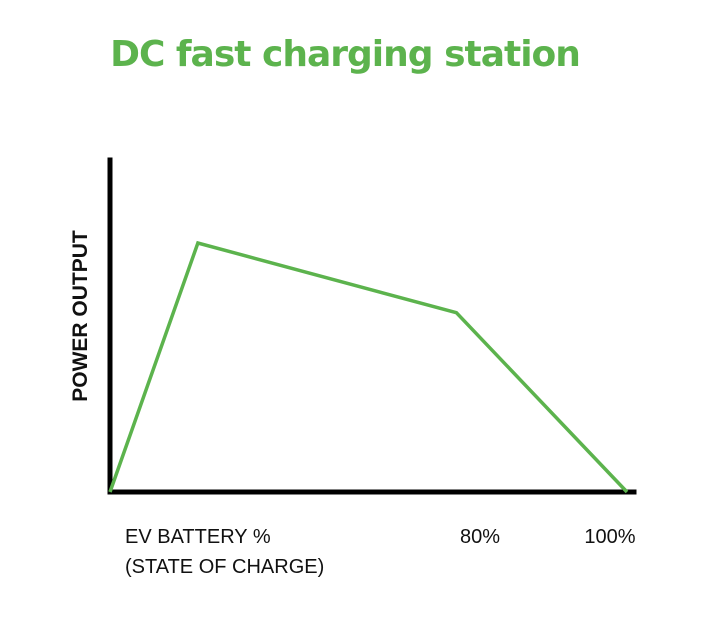 This screenshot has width=724, height=622. I want to click on x-axis-label: EV BATTERY % (STATE OF CHARGE), so click(224, 552).